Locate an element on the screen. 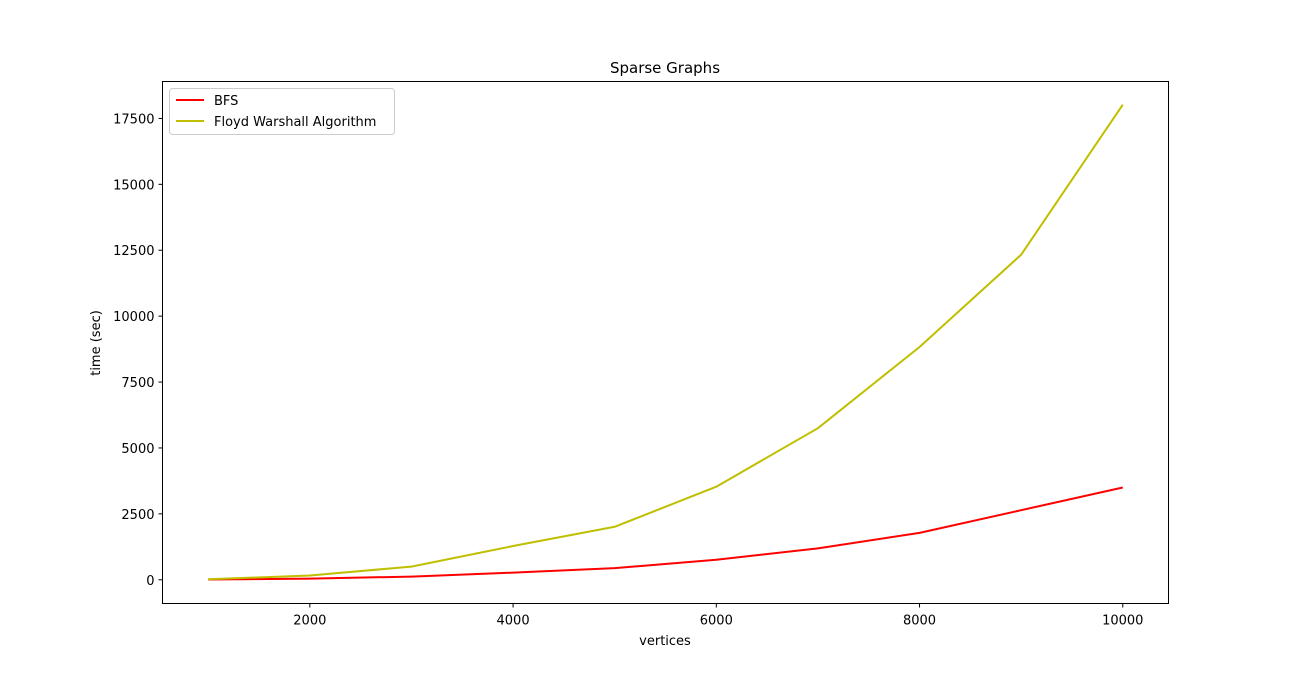  legend-label-bfs: BFS is located at coordinates (226, 101).